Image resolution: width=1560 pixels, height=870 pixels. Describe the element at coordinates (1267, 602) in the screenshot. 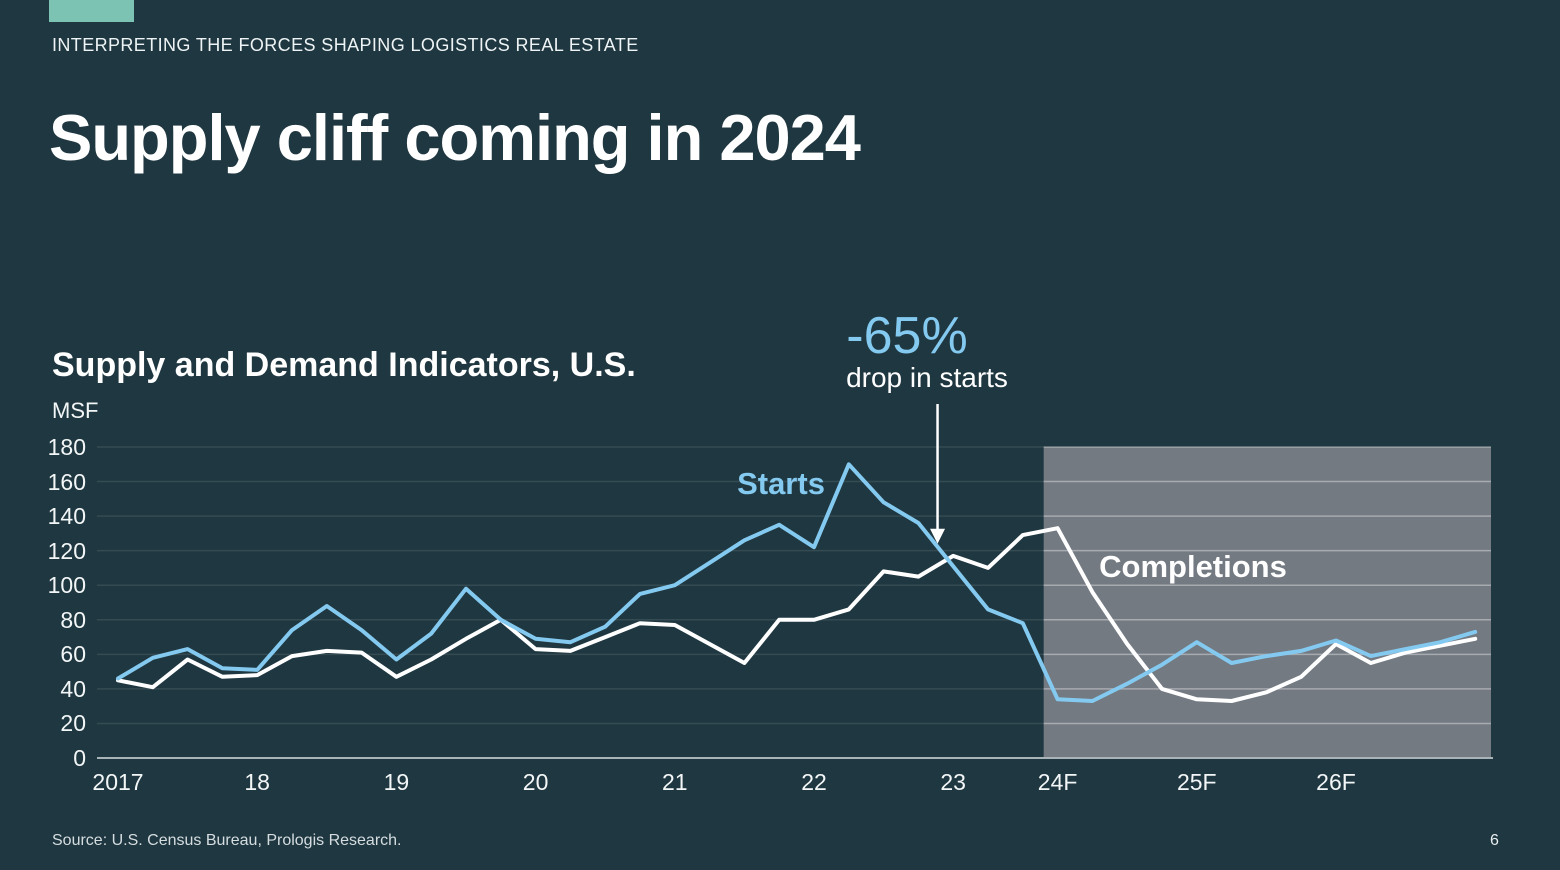

I see `forecast-region` at that location.